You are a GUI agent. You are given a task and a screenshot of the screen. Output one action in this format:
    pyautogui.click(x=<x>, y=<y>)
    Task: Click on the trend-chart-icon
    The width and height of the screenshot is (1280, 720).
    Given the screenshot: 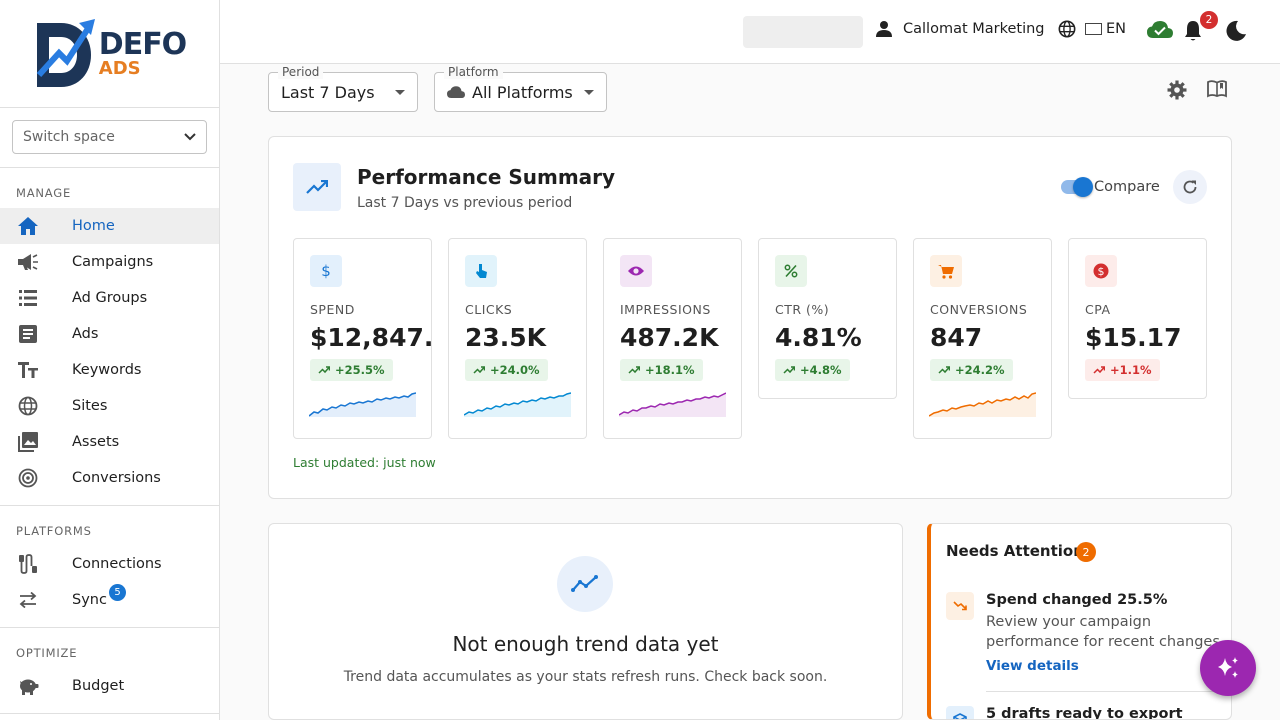 What is the action you would take?
    pyautogui.click(x=585, y=584)
    